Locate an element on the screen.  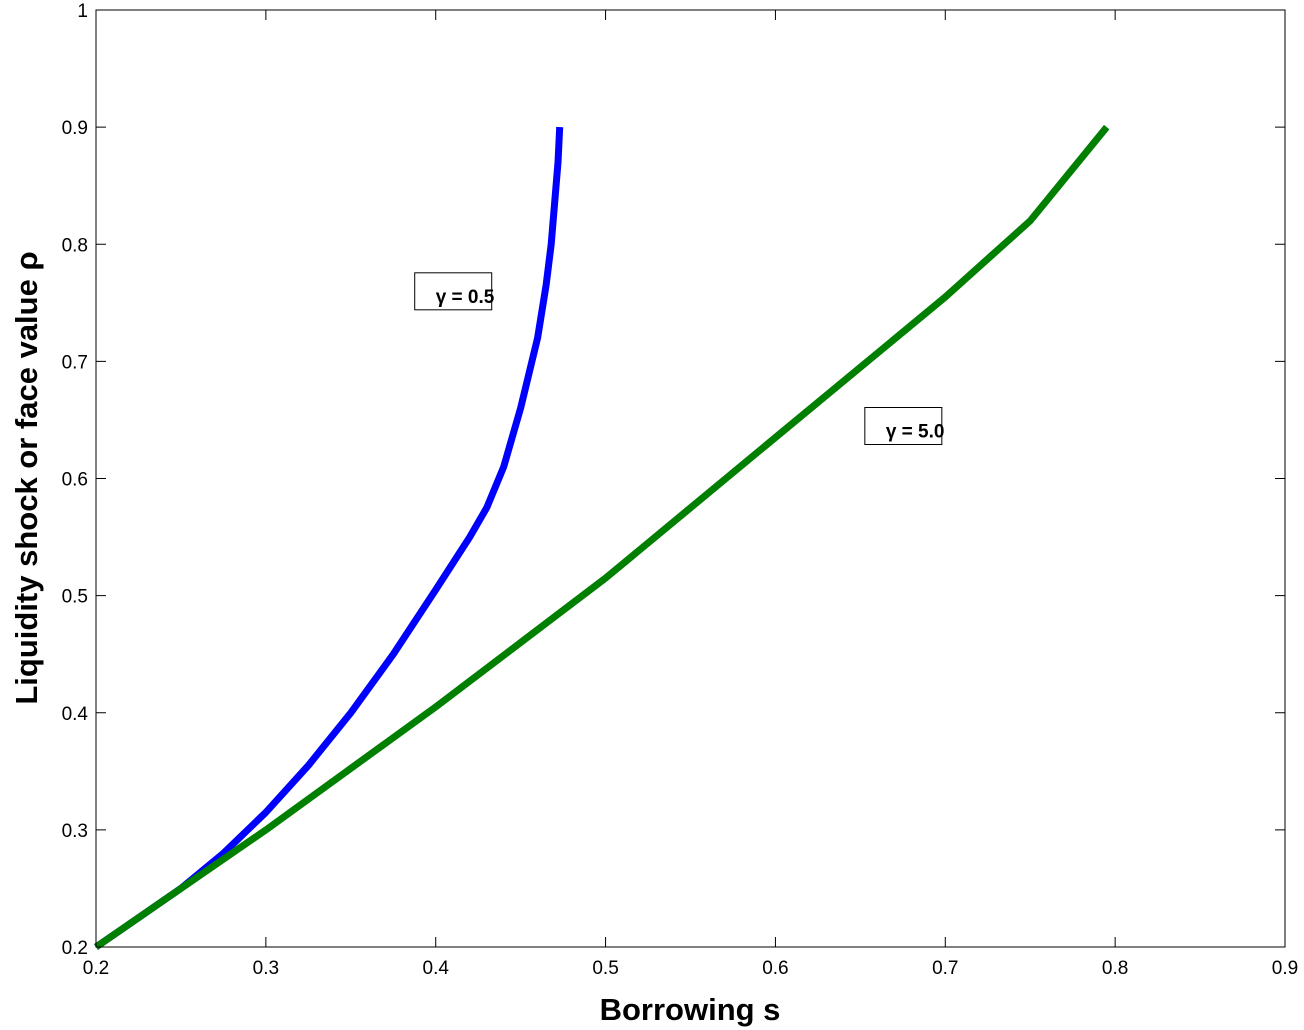
annotation-label: γ = 0.5 is located at coordinates (465, 297).